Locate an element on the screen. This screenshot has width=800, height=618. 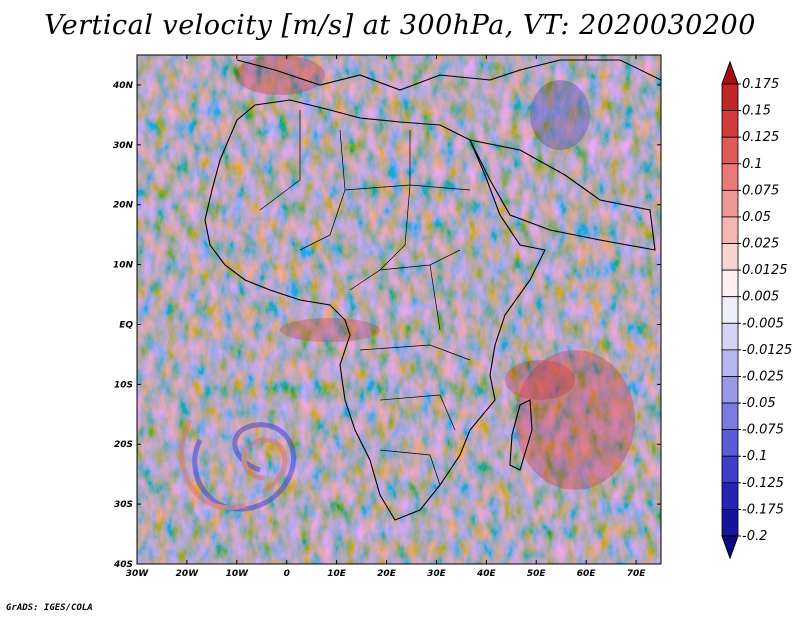
lon-tick-label: 40E is located at coordinates (486, 574).